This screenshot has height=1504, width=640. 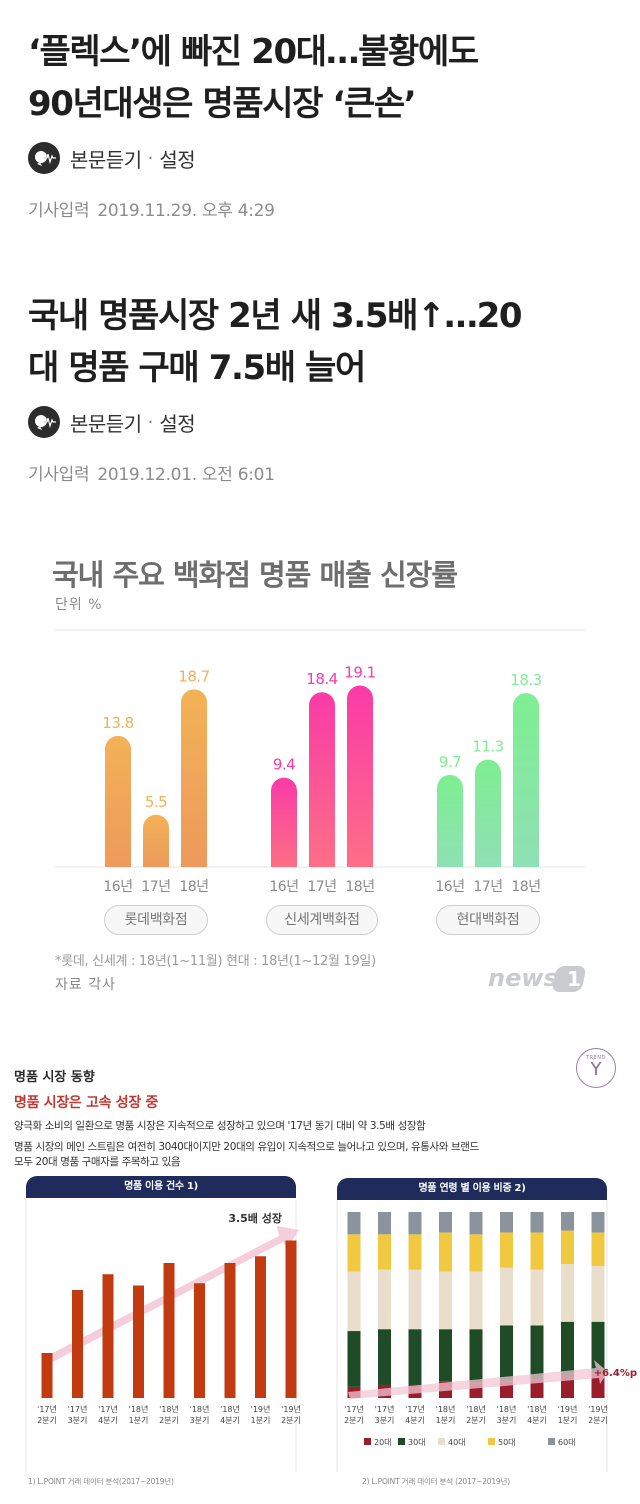 I want to click on chart1-data-label: 9.4, so click(x=284, y=765).